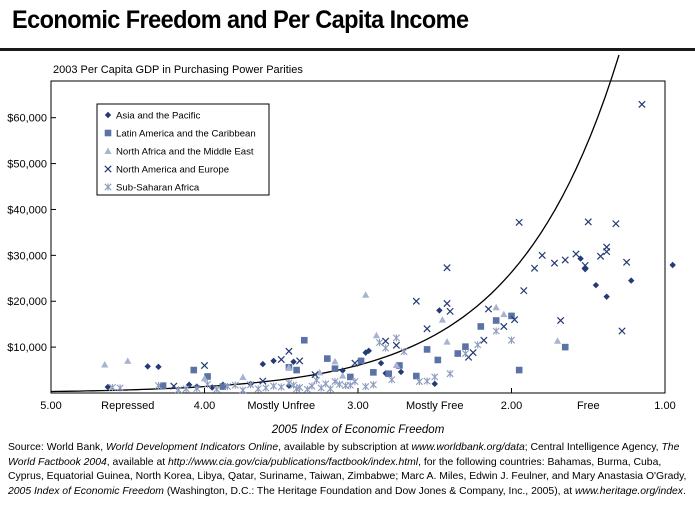 This screenshot has width=695, height=523. What do you see at coordinates (357, 406) in the screenshot?
I see `x-tick-label: 3.00` at bounding box center [357, 406].